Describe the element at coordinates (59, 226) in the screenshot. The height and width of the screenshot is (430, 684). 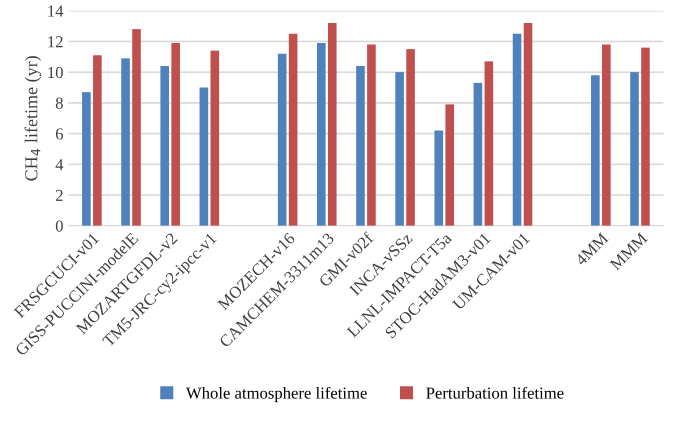
I see `y-tick-label: 0` at that location.